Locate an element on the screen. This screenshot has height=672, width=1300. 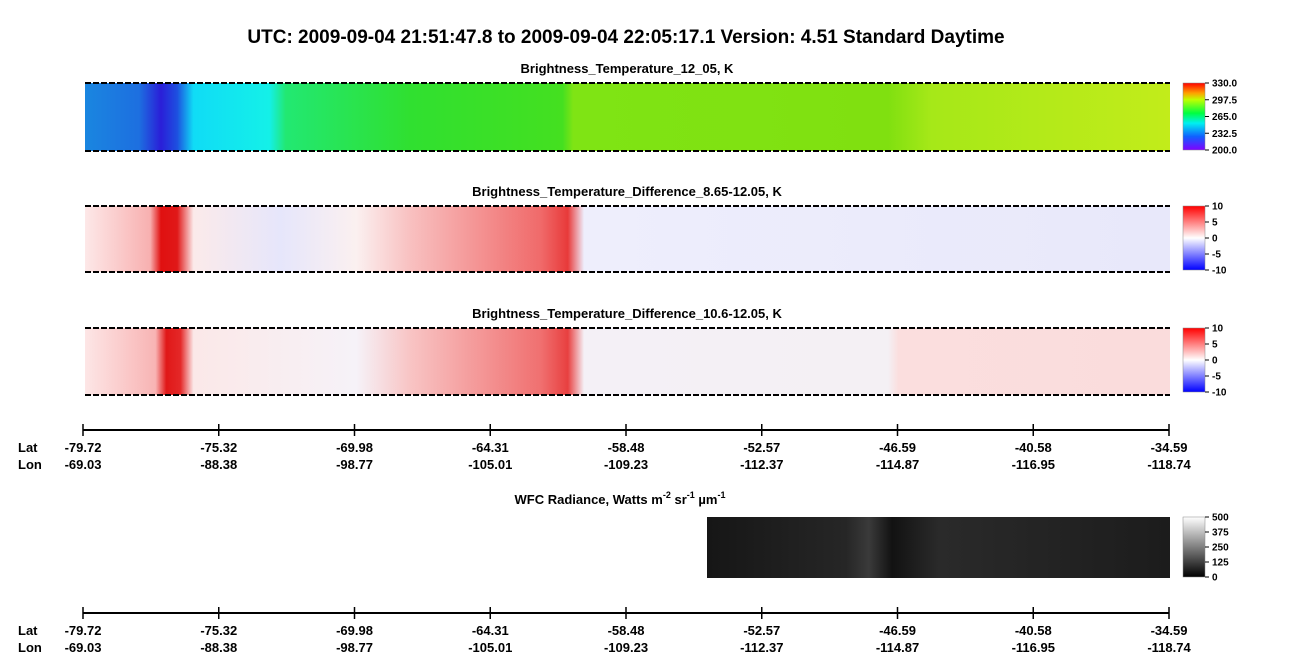
colorbar-label: 500 is located at coordinates (1220, 518).